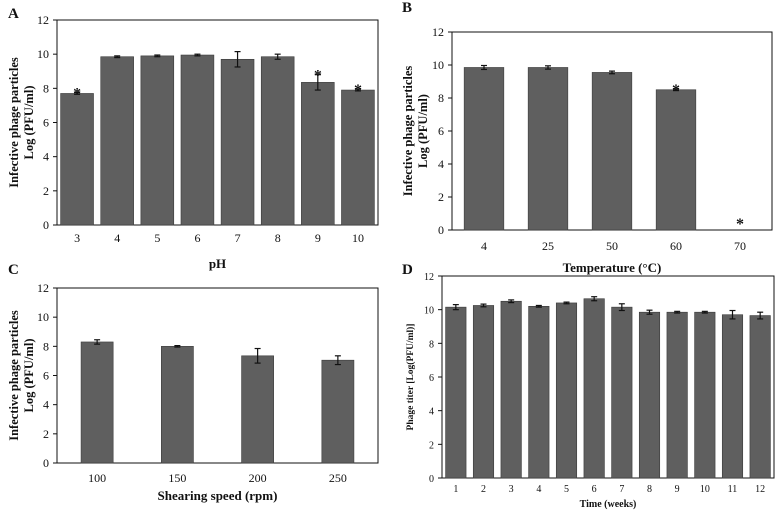  I want to click on x-tick-label: 60, so click(676, 246).